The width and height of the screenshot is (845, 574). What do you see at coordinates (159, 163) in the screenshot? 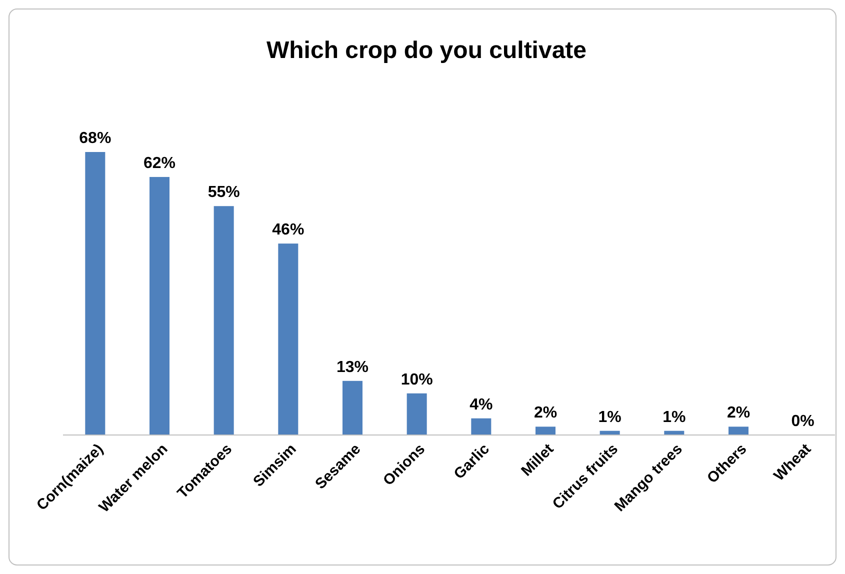
I see `data-label: 62%` at bounding box center [159, 163].